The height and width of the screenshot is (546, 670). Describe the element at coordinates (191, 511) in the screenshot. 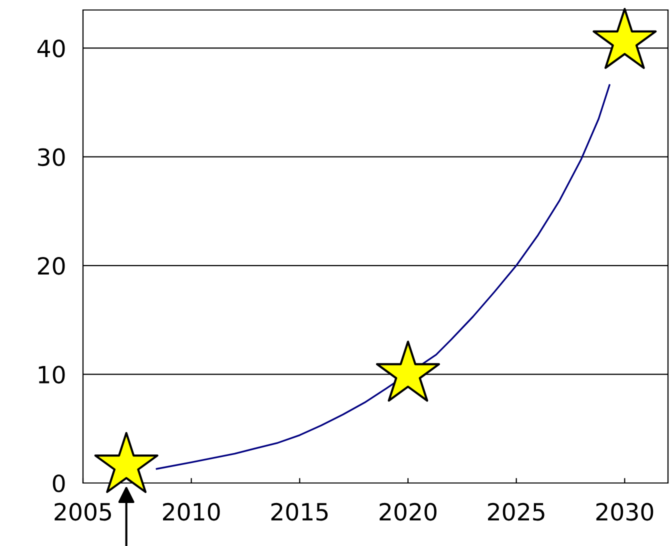

I see `x-tick-label: 2010` at that location.